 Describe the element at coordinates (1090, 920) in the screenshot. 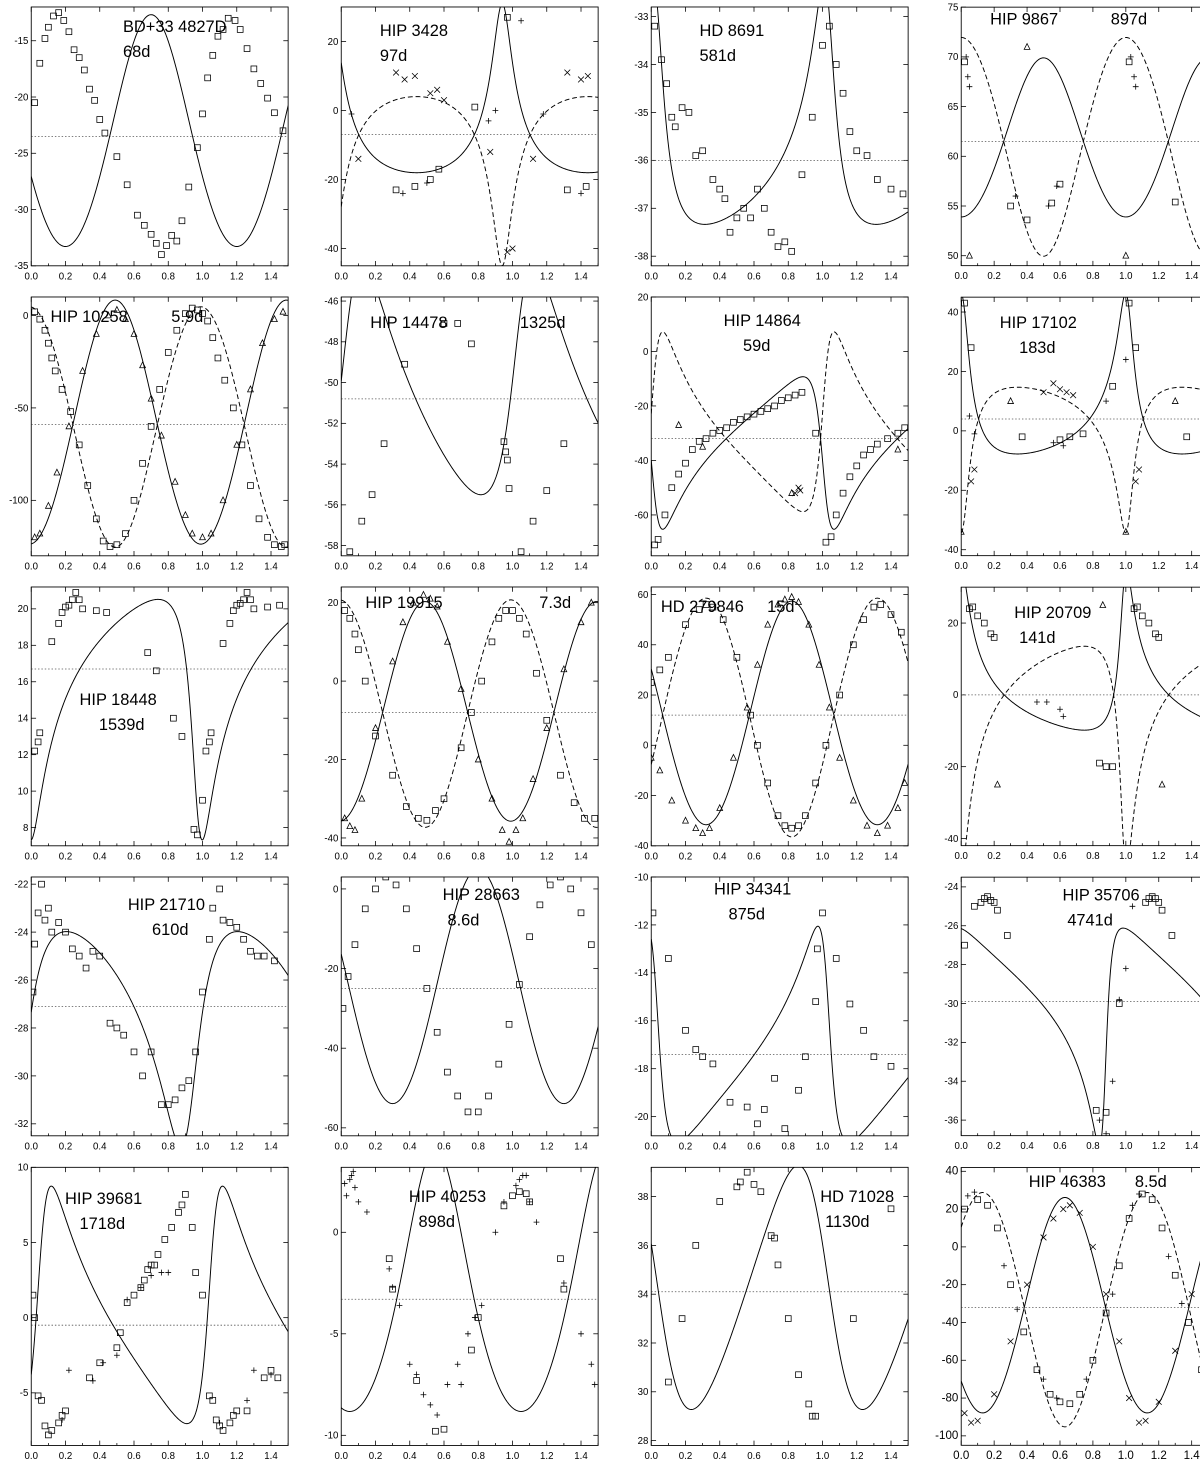

I see `period-label: 4741d` at that location.